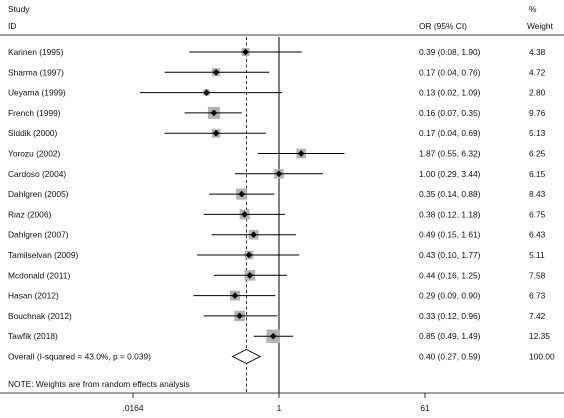  I want to click on header-study: Study, so click(19, 9).